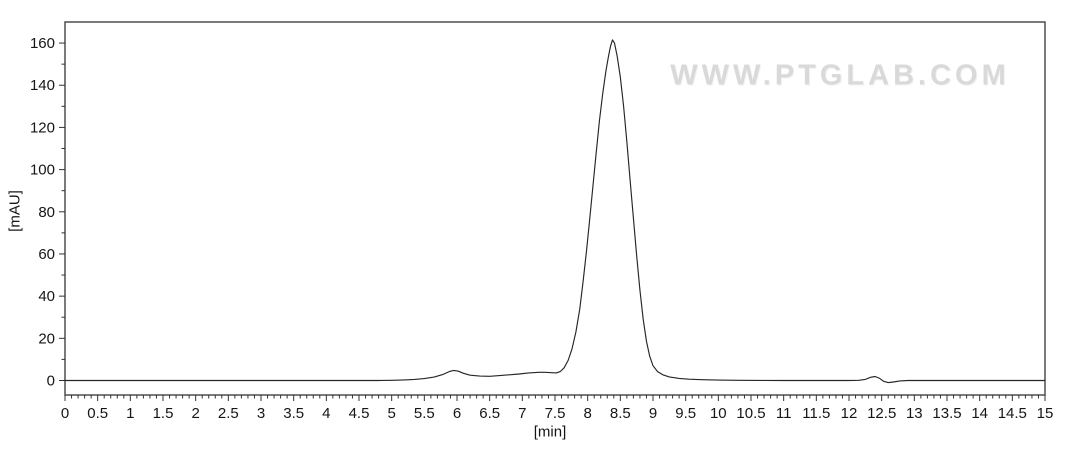 The image size is (1082, 450). Describe the element at coordinates (42, 127) in the screenshot. I see `y-tick-label: 120` at that location.